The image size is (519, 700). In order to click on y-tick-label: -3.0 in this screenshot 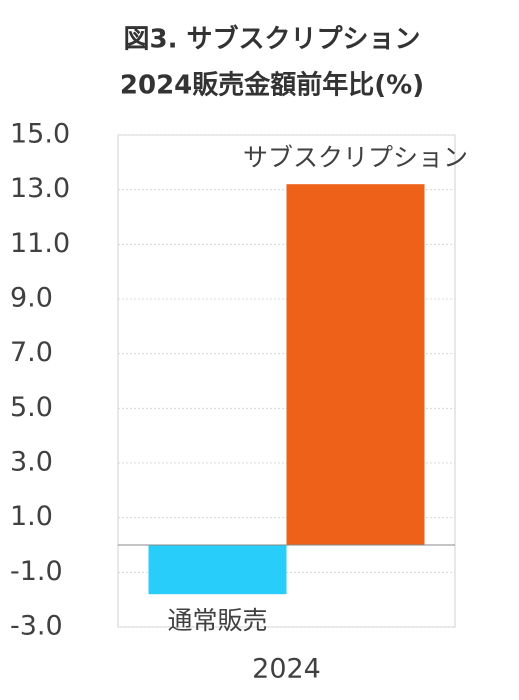, I will do `click(36, 626)`.